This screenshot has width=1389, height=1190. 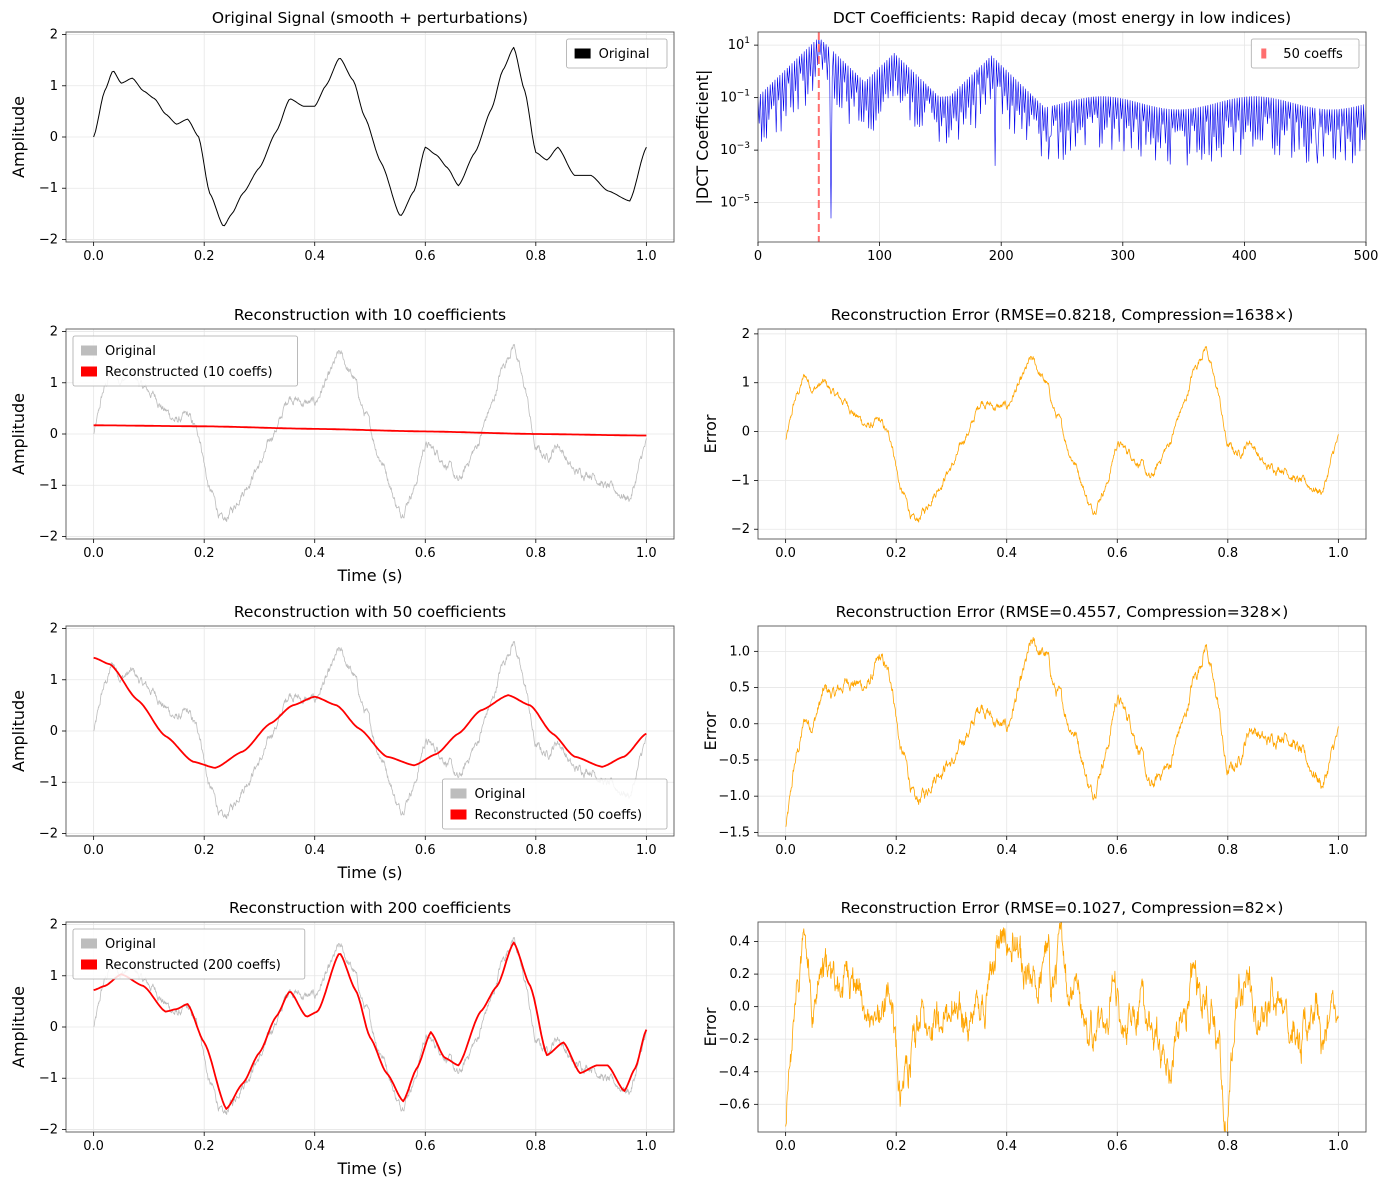 I want to click on legend-label: Reconstructed (200 coeffs), so click(x=193, y=965).